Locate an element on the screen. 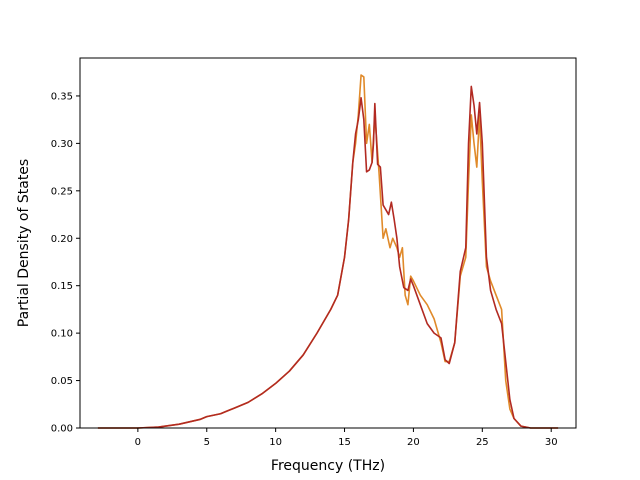 The height and width of the screenshot is (480, 640). y-axis-title: Partial Density of States is located at coordinates (24, 243).